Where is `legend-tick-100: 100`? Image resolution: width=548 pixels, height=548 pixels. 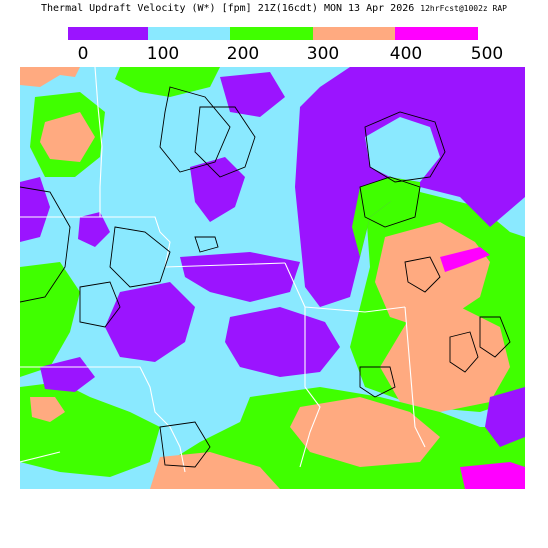
legend-tick-100: 100 is located at coordinates (163, 54).